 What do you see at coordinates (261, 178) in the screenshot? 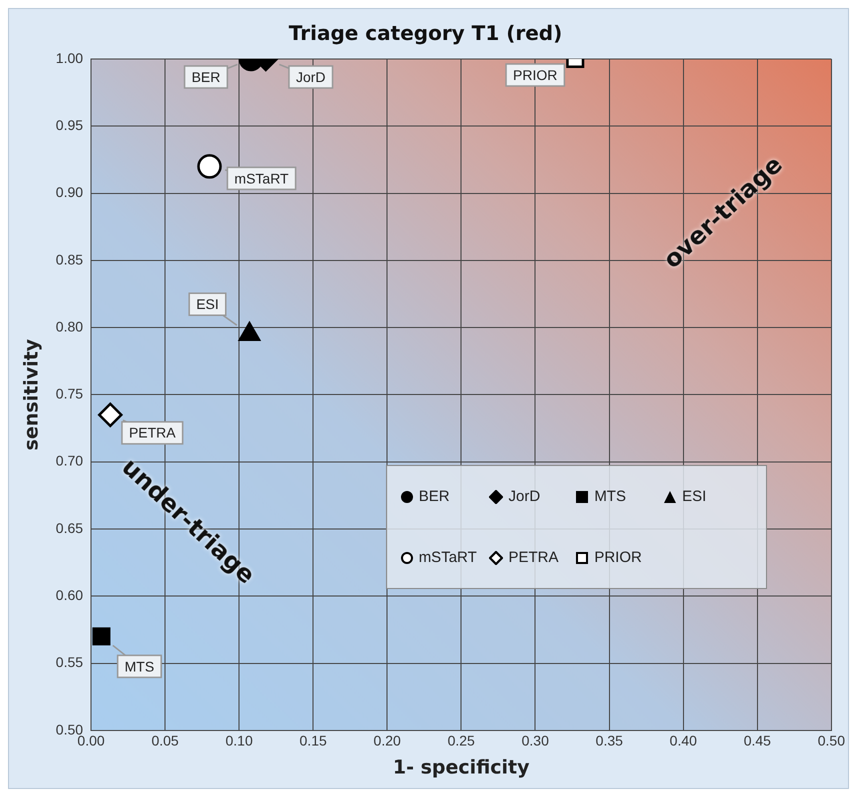
I see `text: mSTaRT` at bounding box center [261, 178].